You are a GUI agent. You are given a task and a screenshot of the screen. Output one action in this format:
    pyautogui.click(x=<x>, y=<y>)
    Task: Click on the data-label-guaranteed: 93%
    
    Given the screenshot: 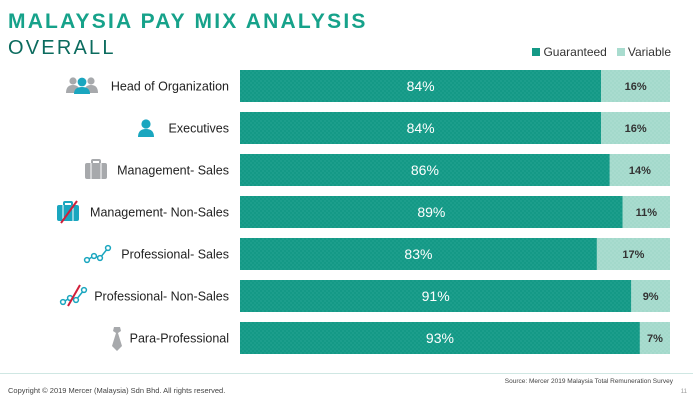 What is the action you would take?
    pyautogui.click(x=440, y=338)
    